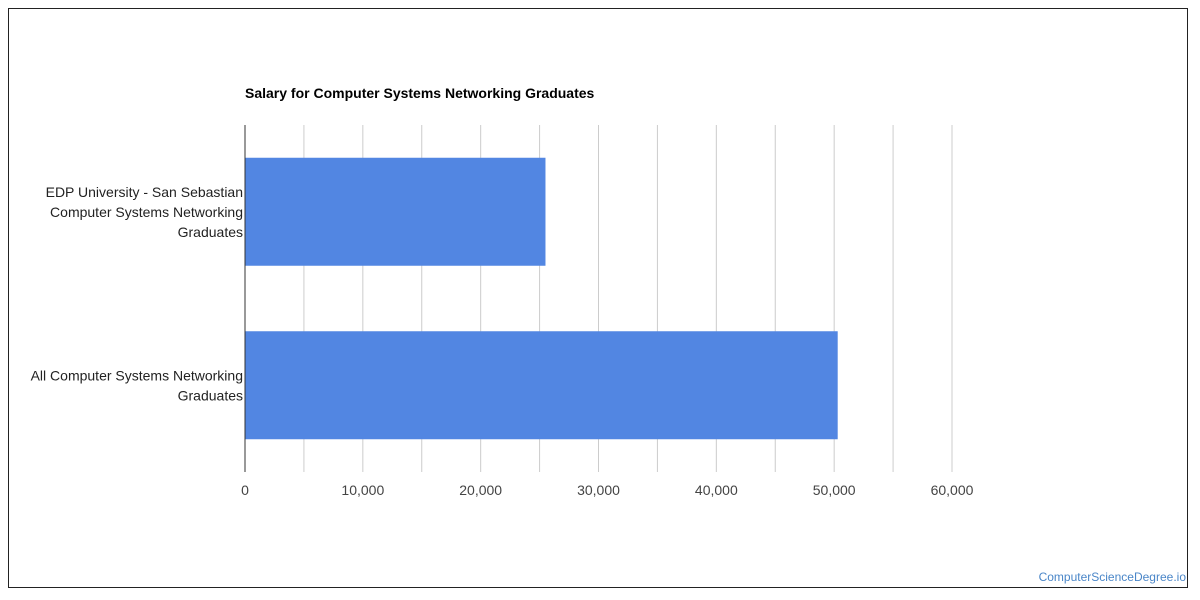  I want to click on x-tick-label: 30,000, so click(598, 490).